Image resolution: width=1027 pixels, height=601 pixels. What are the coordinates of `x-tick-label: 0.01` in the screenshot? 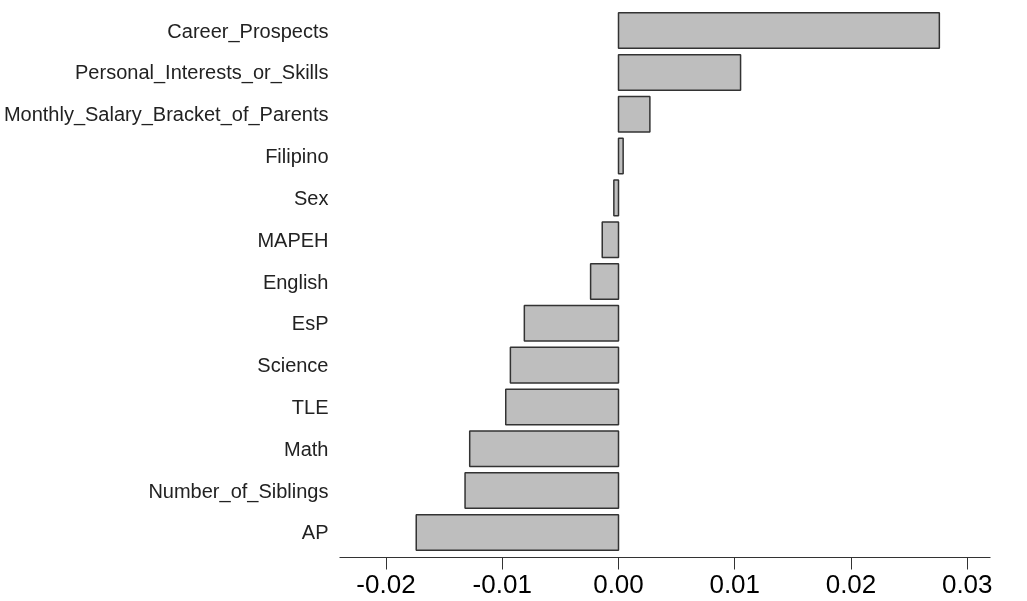 It's located at (735, 583).